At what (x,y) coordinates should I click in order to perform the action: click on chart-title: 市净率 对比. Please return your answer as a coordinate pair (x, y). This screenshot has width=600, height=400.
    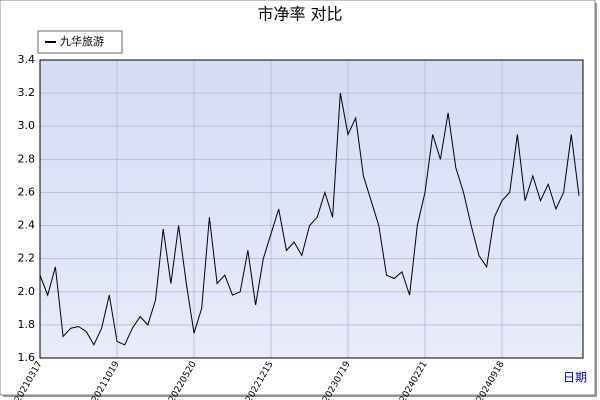
    Looking at the image, I should click on (299, 14).